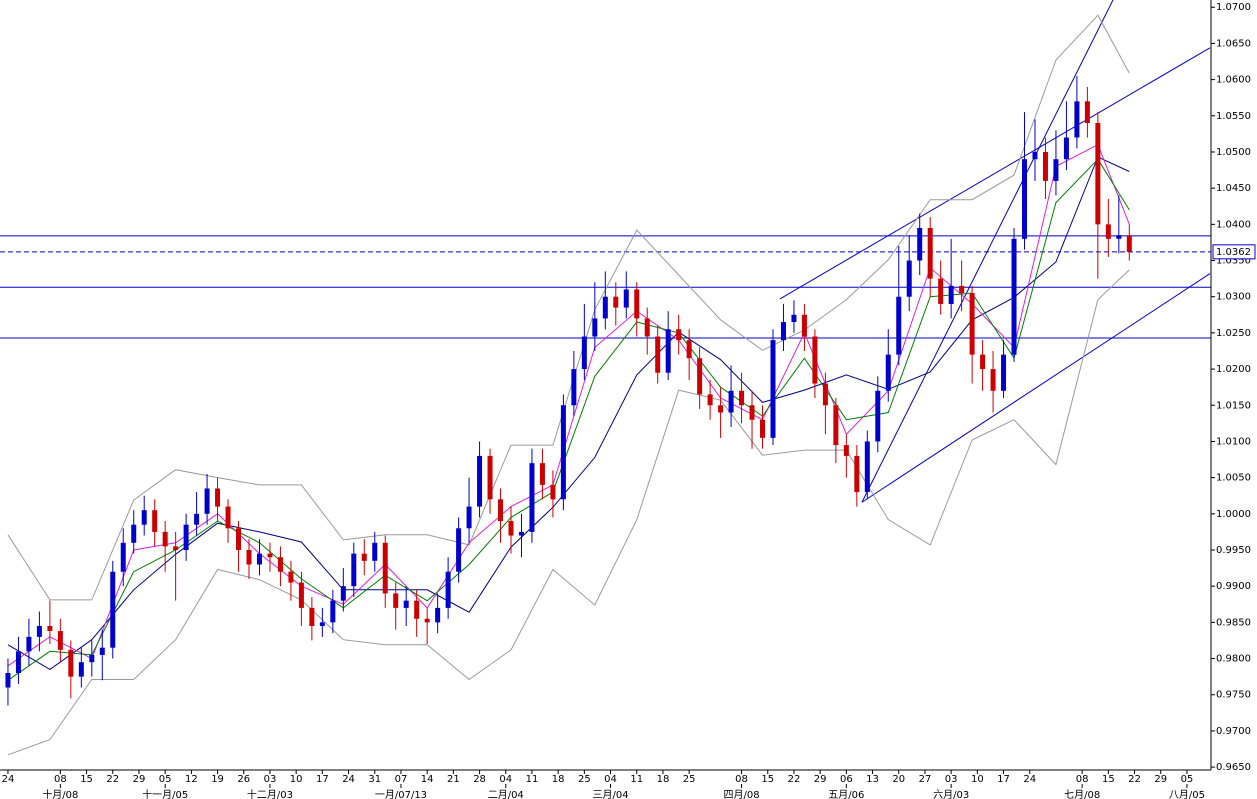  Describe the element at coordinates (506, 794) in the screenshot. I see `month-tick-label: 二月/04` at that location.